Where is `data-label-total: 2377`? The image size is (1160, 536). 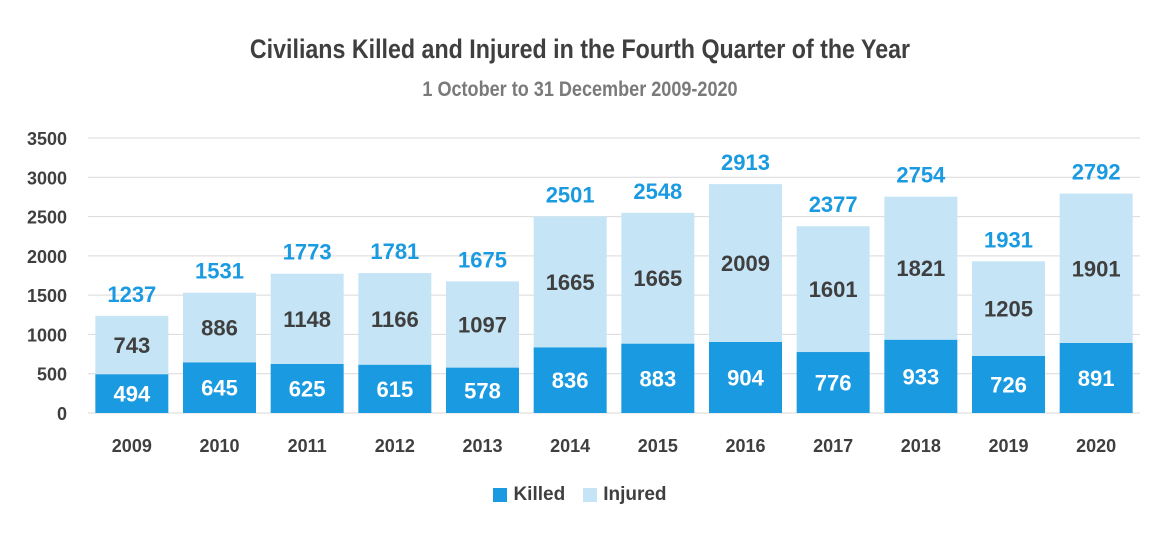 data-label-total: 2377 is located at coordinates (833, 204).